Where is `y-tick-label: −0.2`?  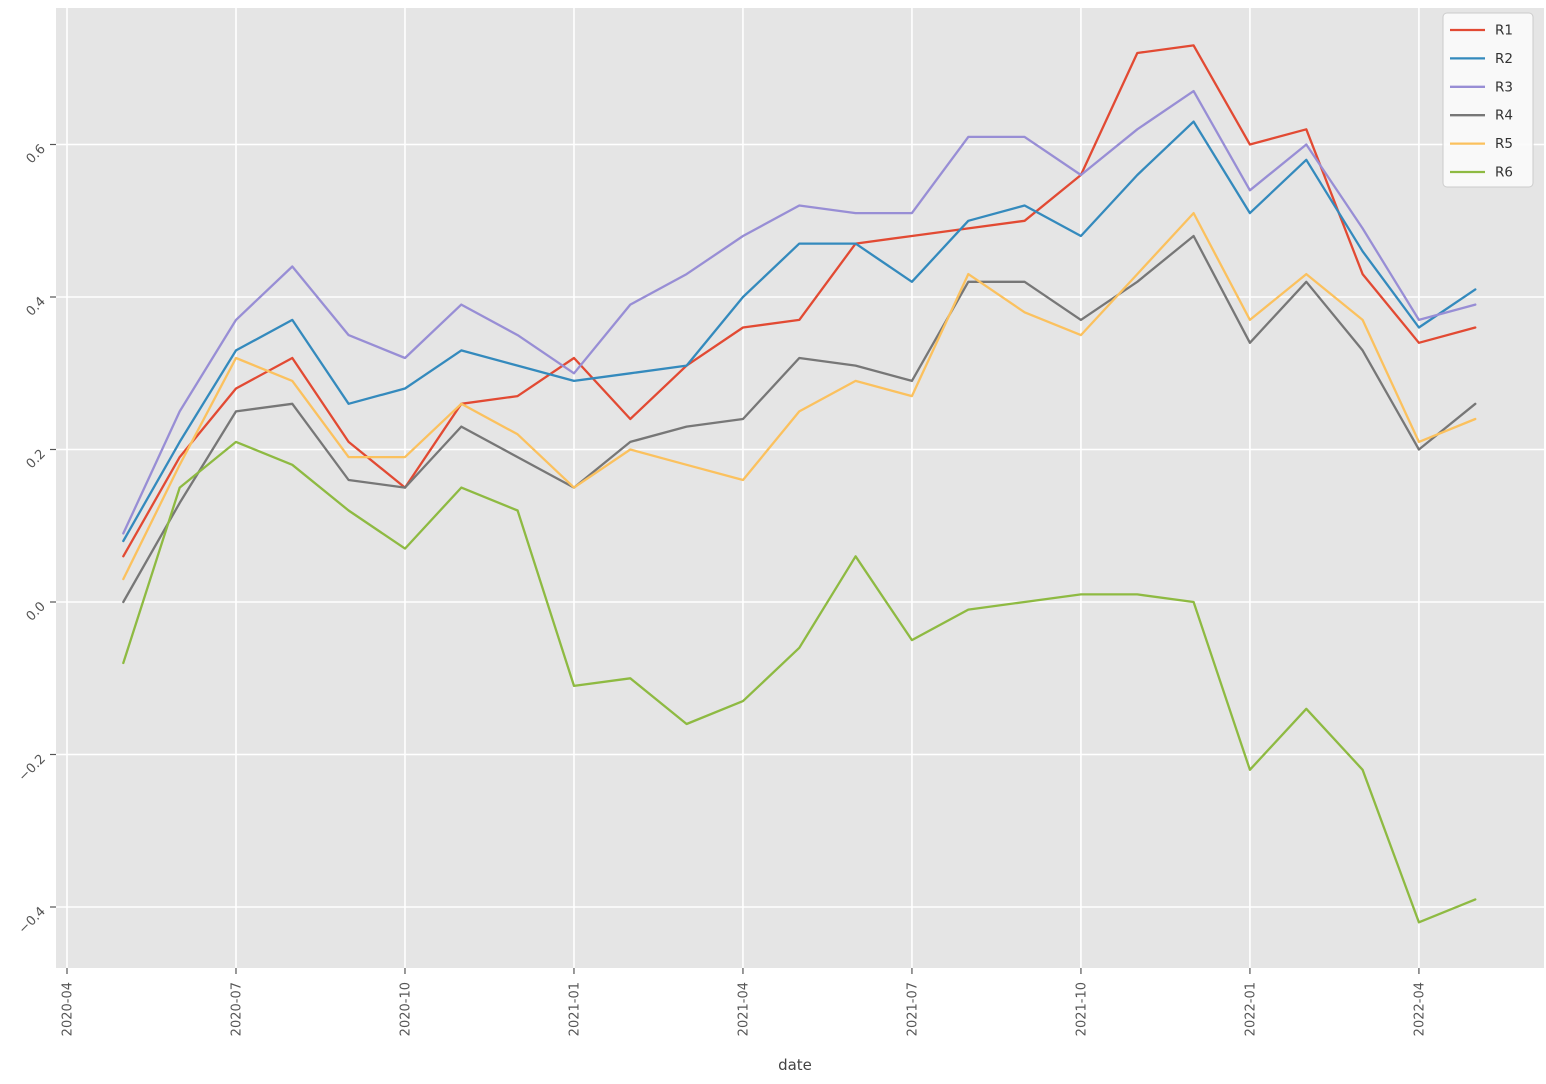 y-tick-label: −0.2 is located at coordinates (32, 768).